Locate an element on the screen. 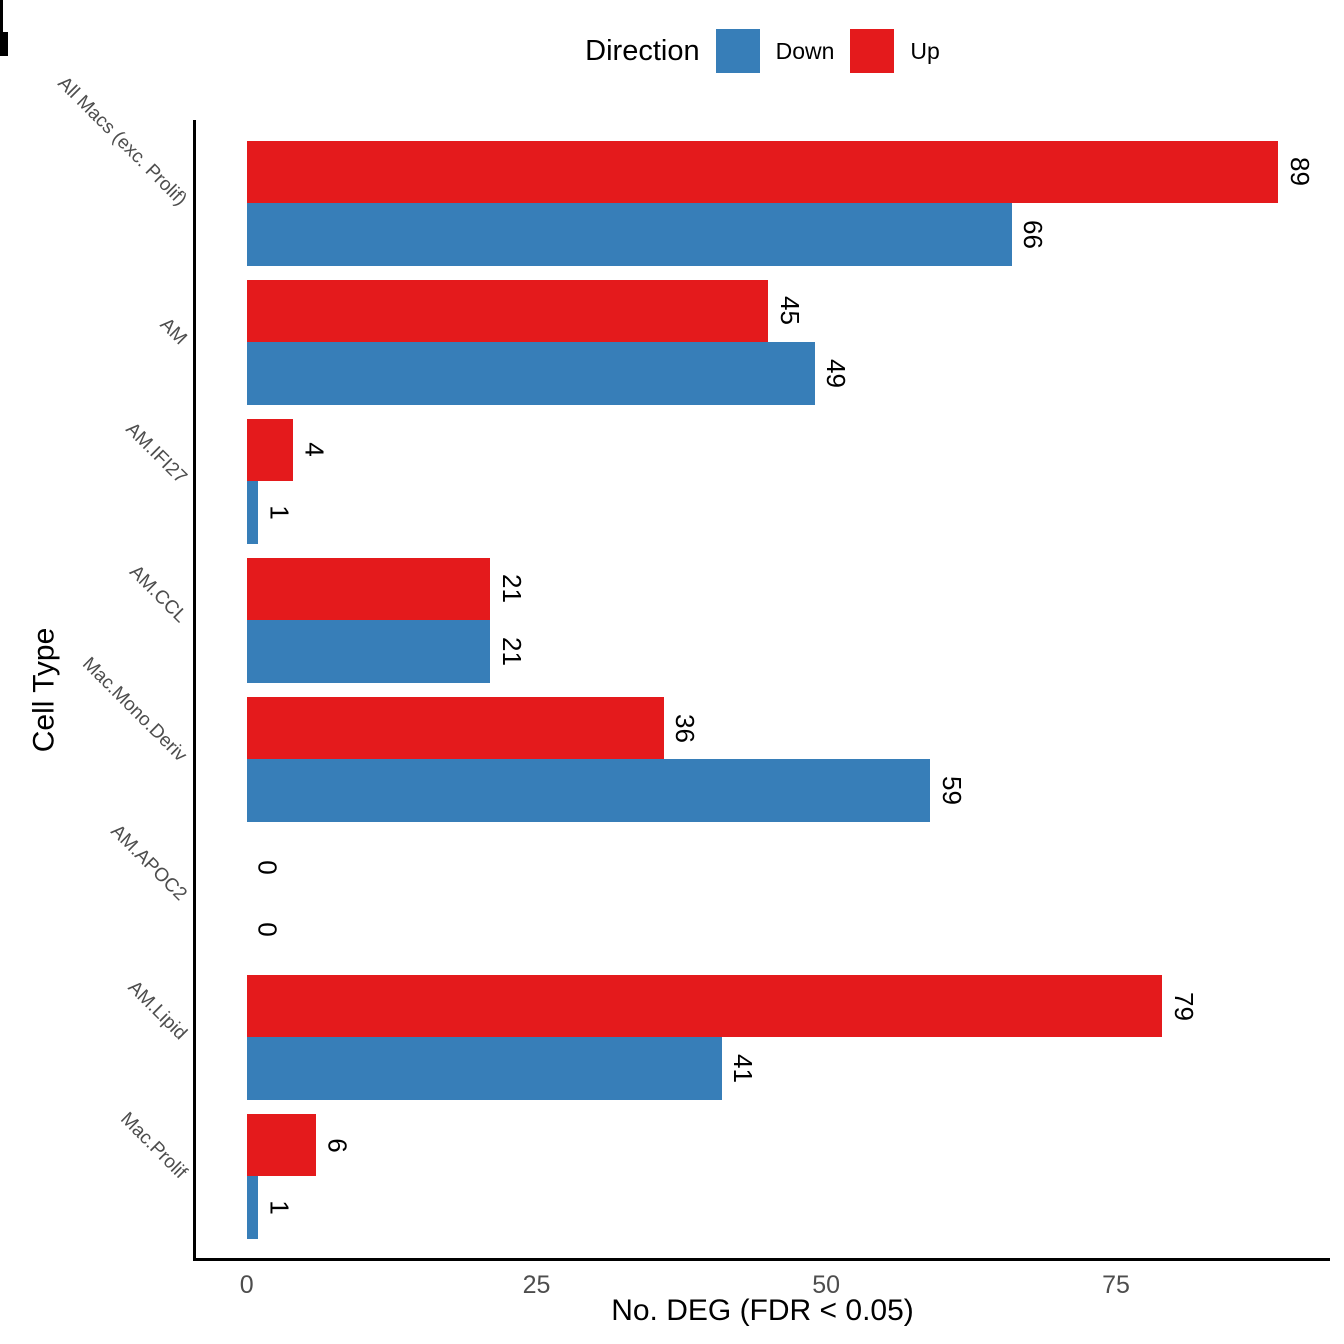 This screenshot has height=1344, width=1344. bar-value-label: 4 is located at coordinates (314, 450).